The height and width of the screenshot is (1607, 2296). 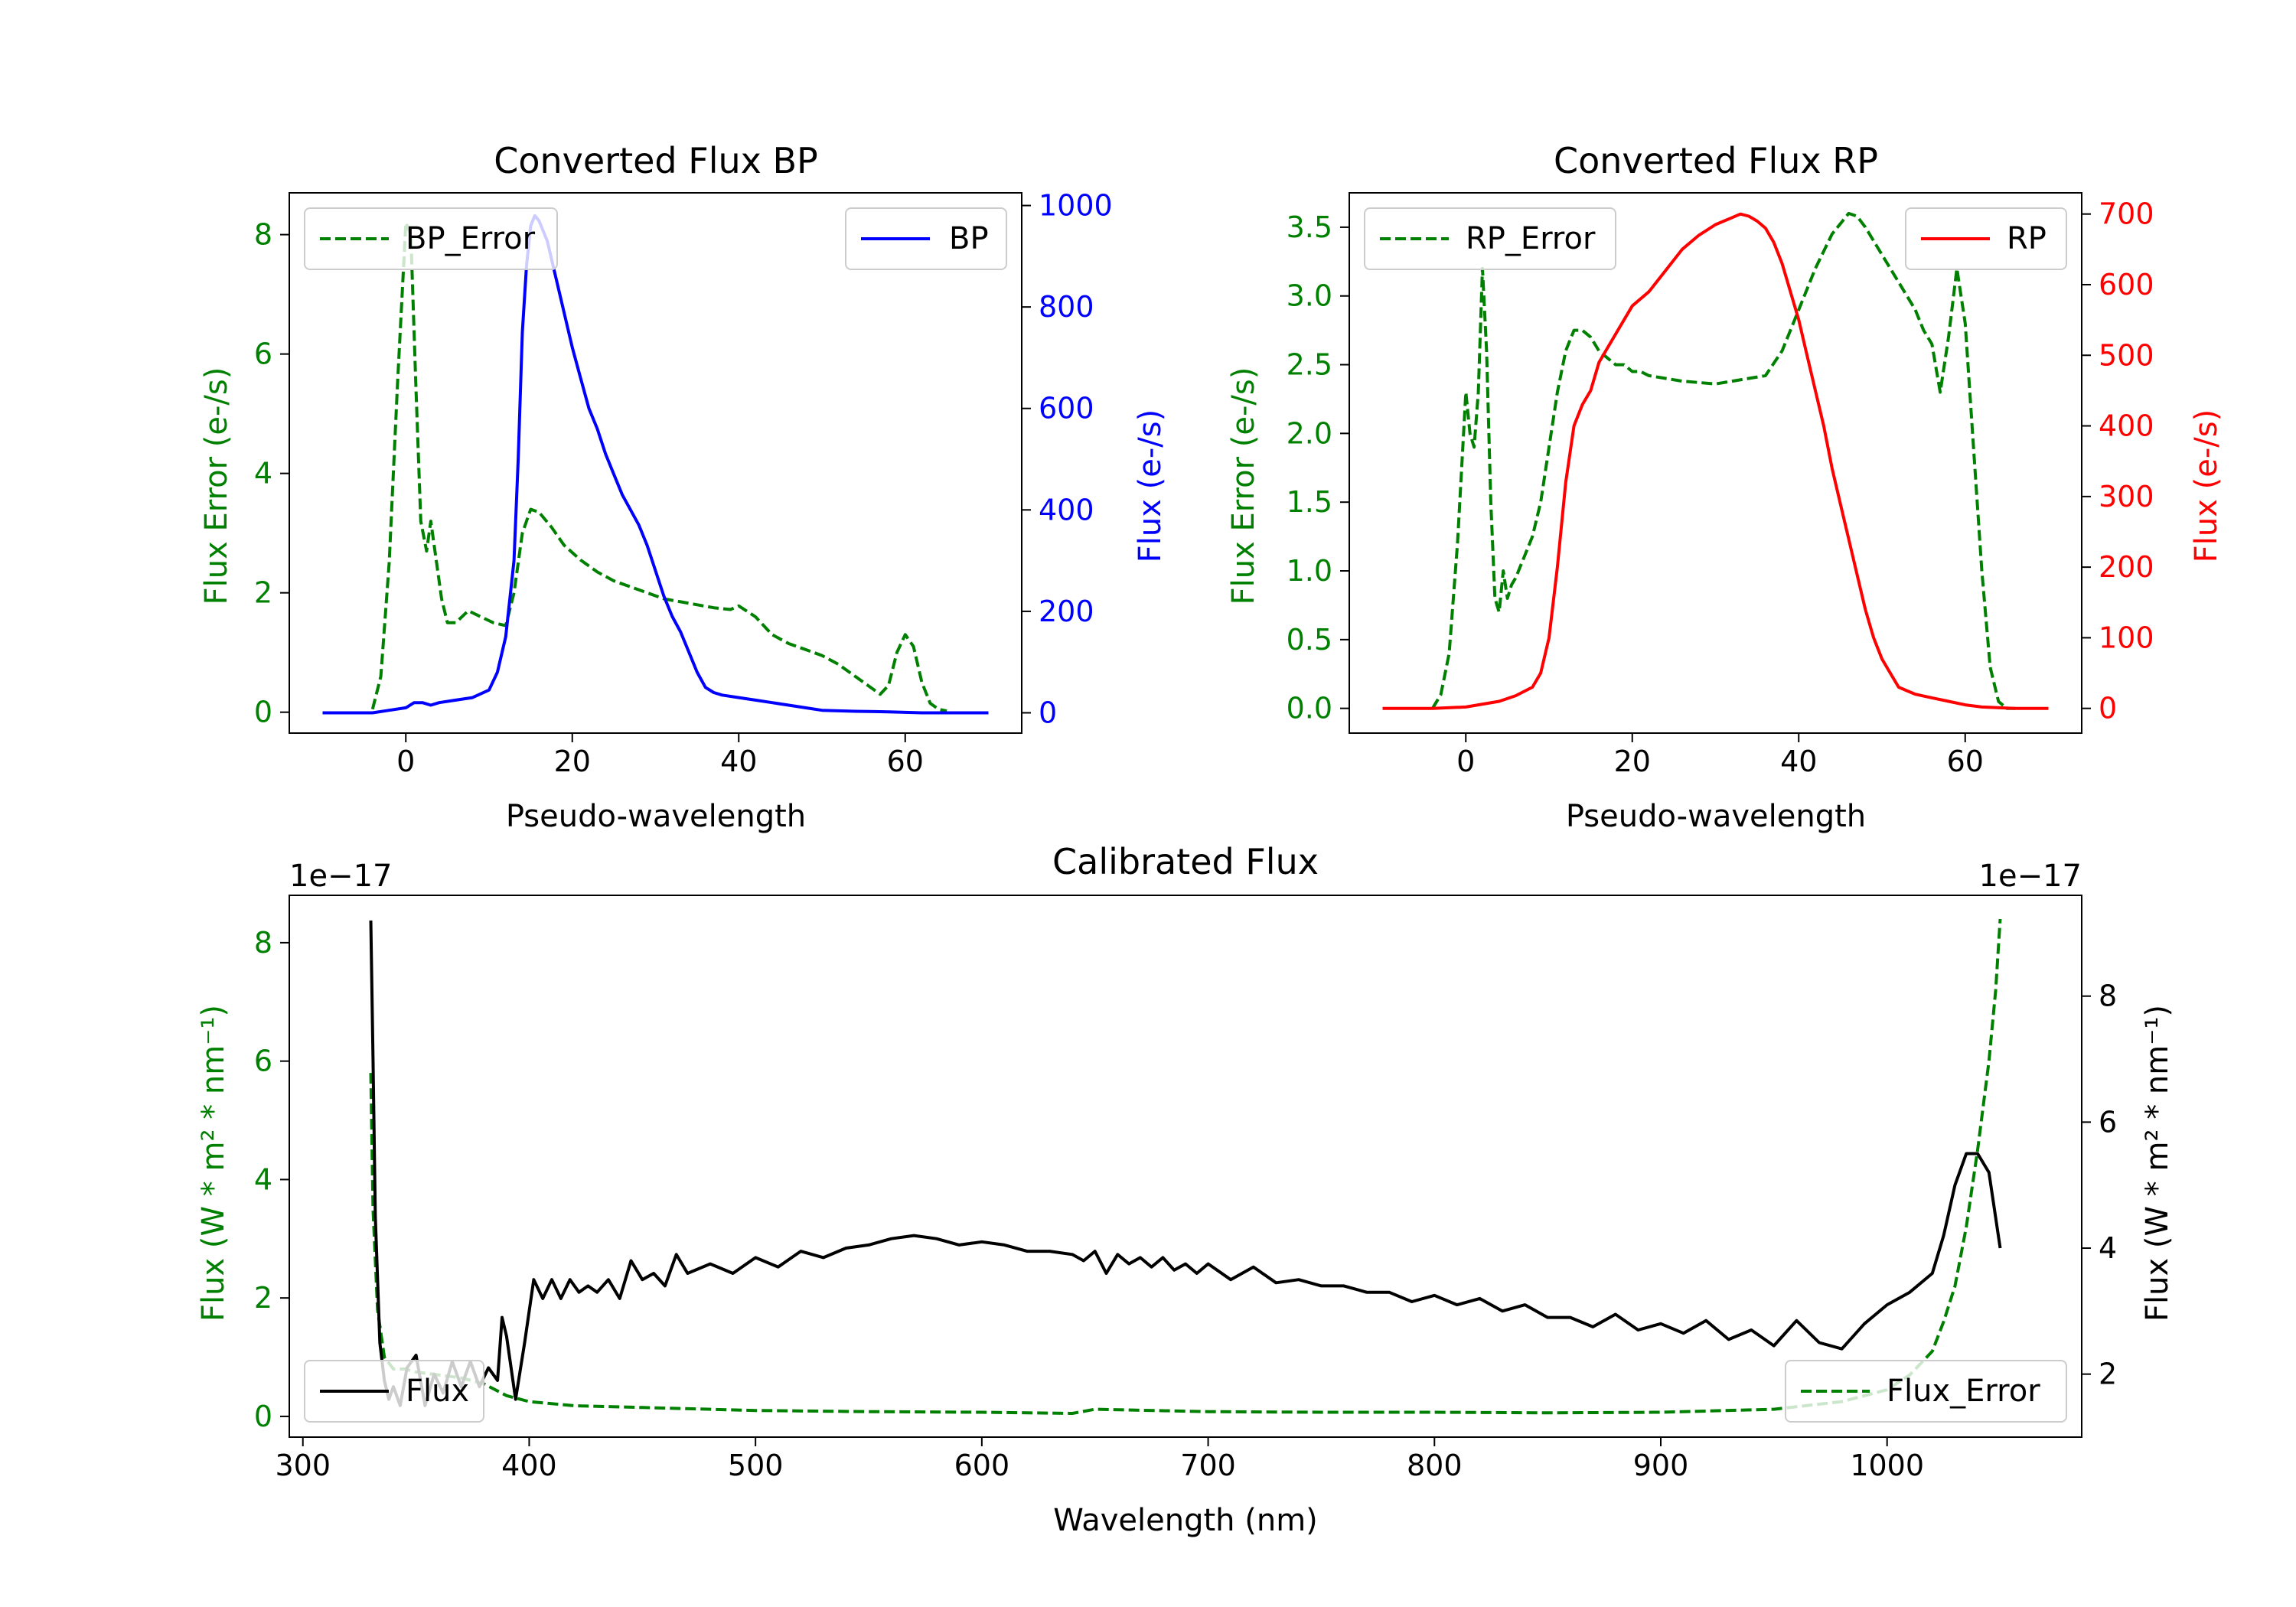 I want to click on bp-x-tick-label: 40, so click(x=738, y=761).